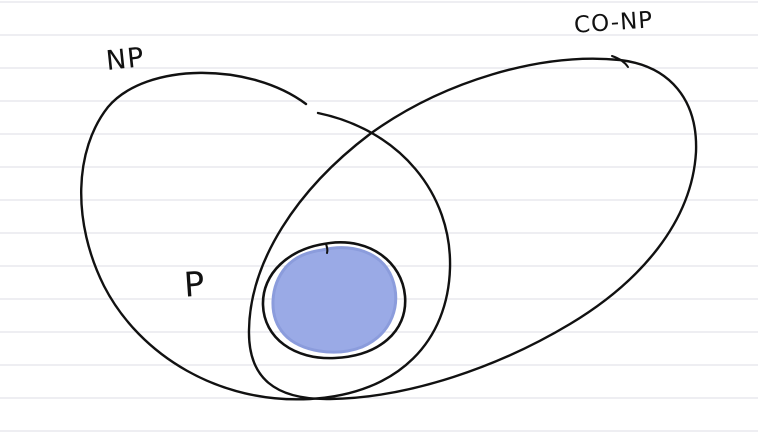 This screenshot has height=448, width=758. Describe the element at coordinates (620, 61) in the screenshot. I see `co-np-set-outline-tick` at that location.